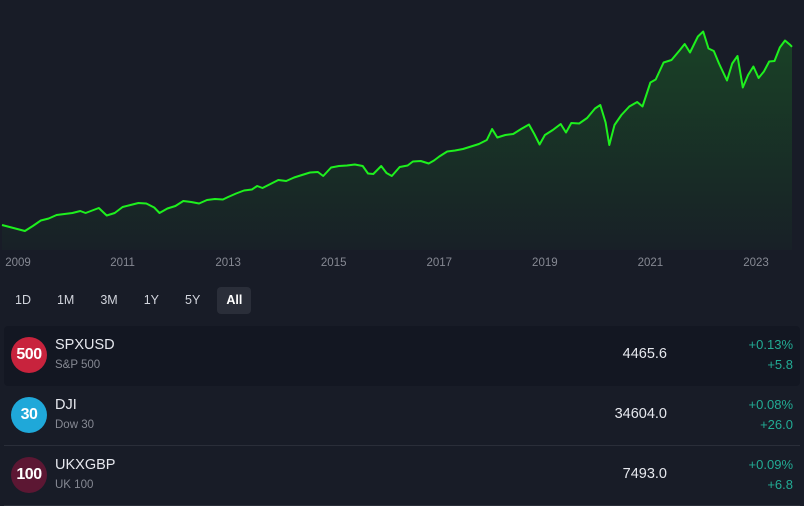  Describe the element at coordinates (545, 263) in the screenshot. I see `x-tick-label: 2019` at that location.